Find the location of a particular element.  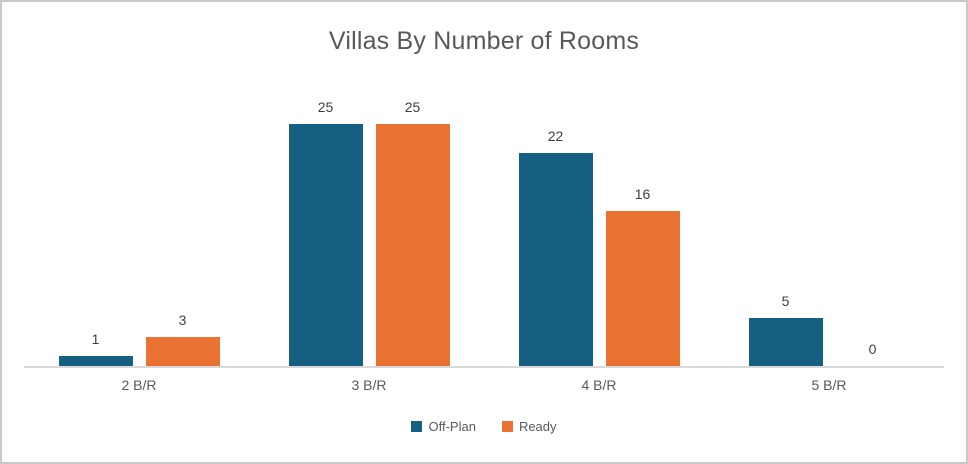

bar-column: 22 is located at coordinates (555, 247).